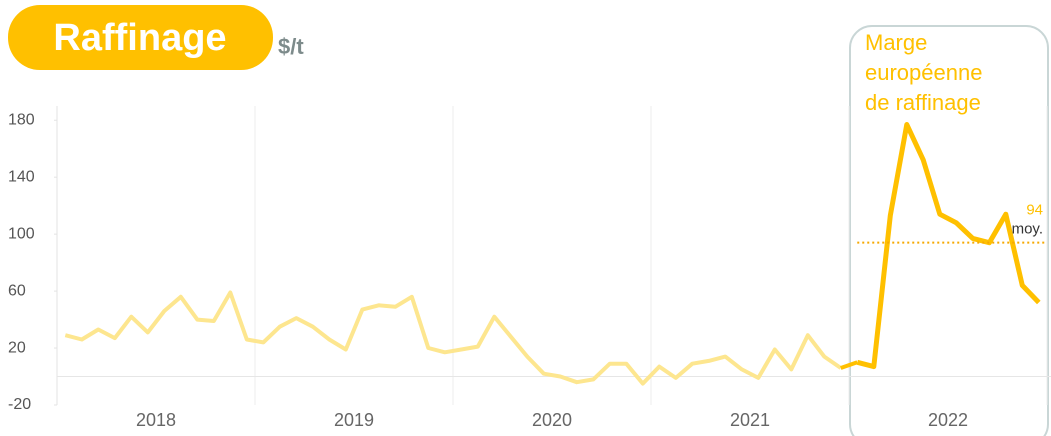 The height and width of the screenshot is (436, 1051). I want to click on x-tick-label: 2018, so click(156, 420).